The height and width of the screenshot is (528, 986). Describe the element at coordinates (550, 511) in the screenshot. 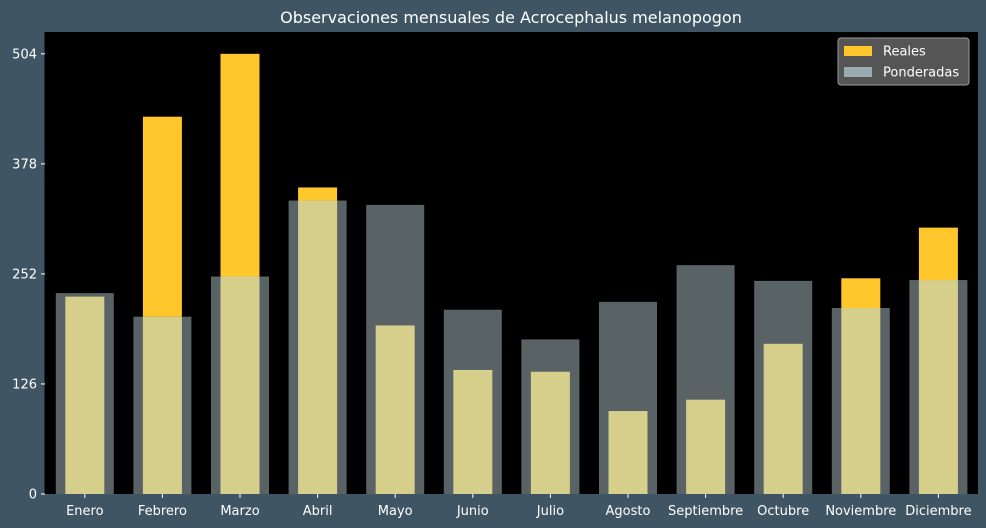

I see `x-tick-label: Julio` at that location.